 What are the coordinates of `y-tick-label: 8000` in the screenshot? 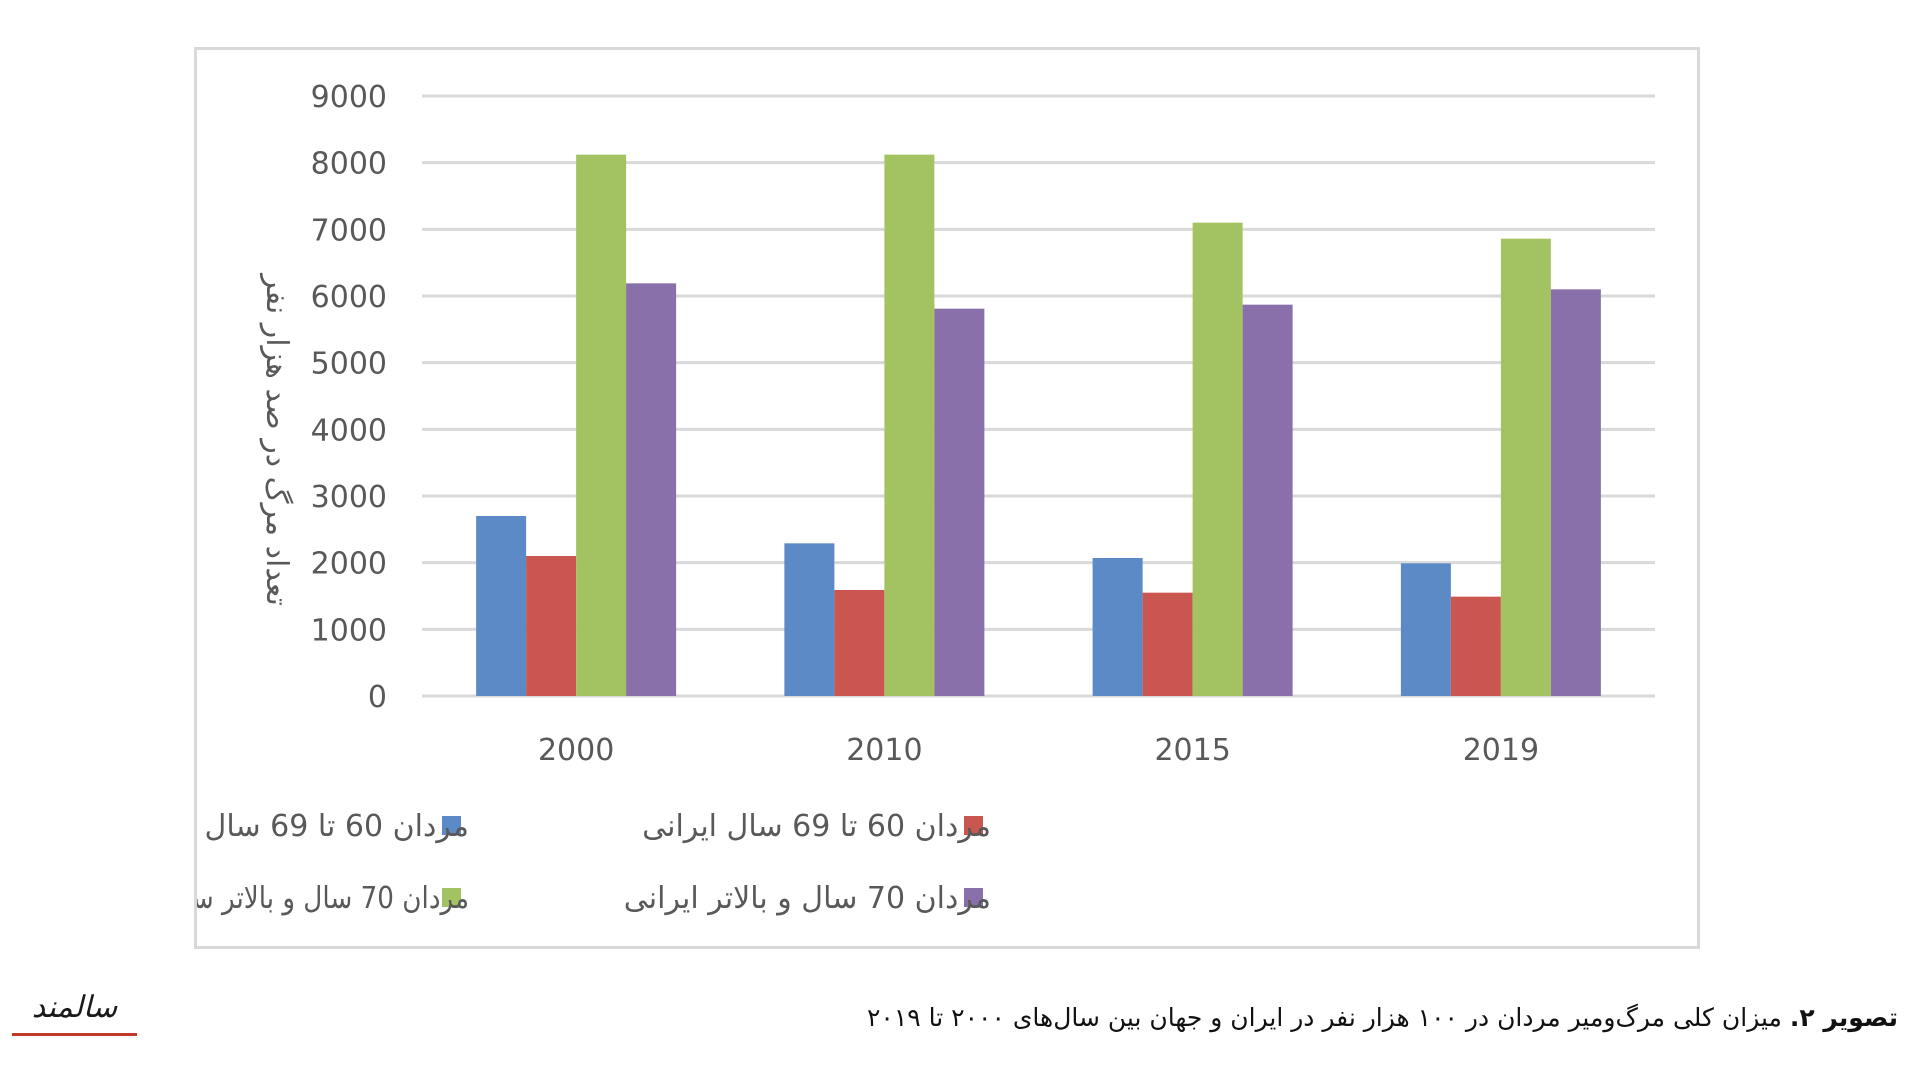 It's located at (349, 164).